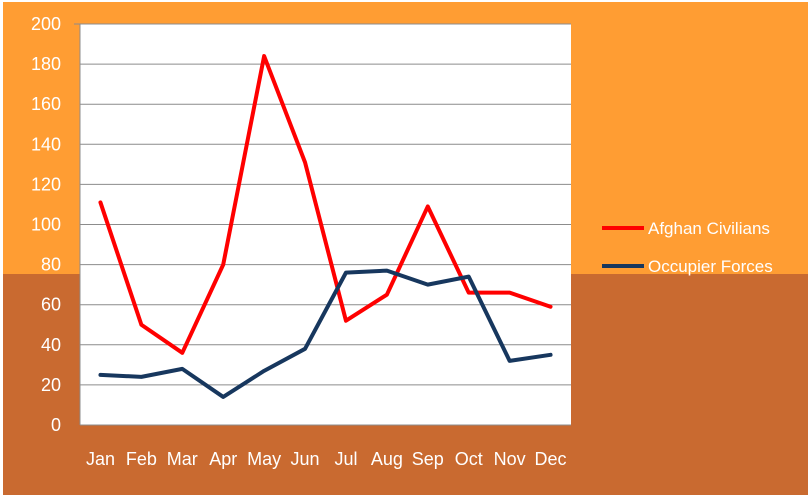 This screenshot has width=811, height=501. I want to click on x-tick-label: Nov, so click(510, 459).